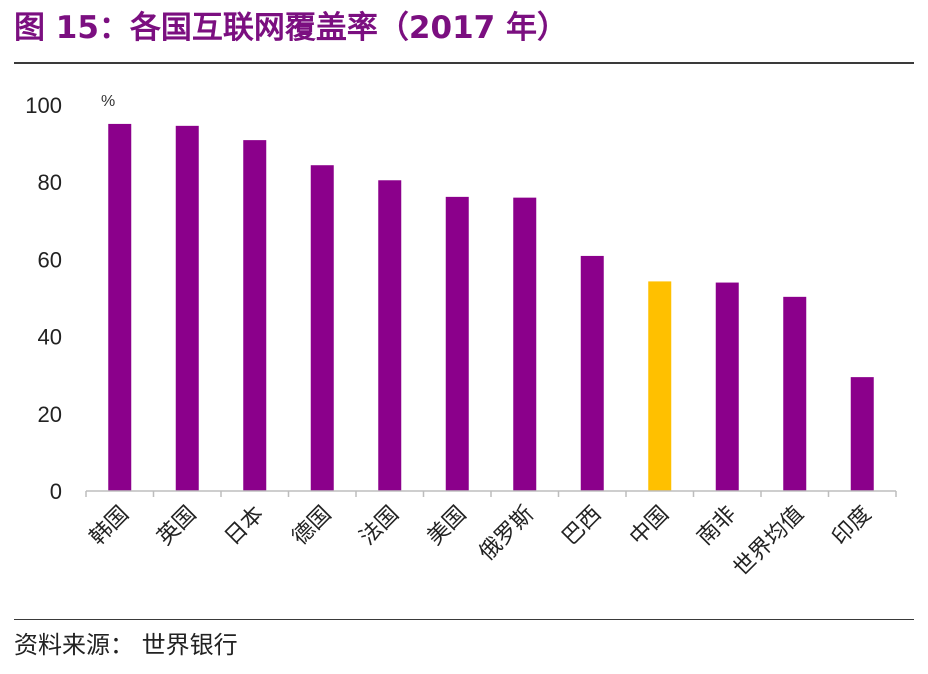  I want to click on y-tick-label: 0, so click(56, 491).